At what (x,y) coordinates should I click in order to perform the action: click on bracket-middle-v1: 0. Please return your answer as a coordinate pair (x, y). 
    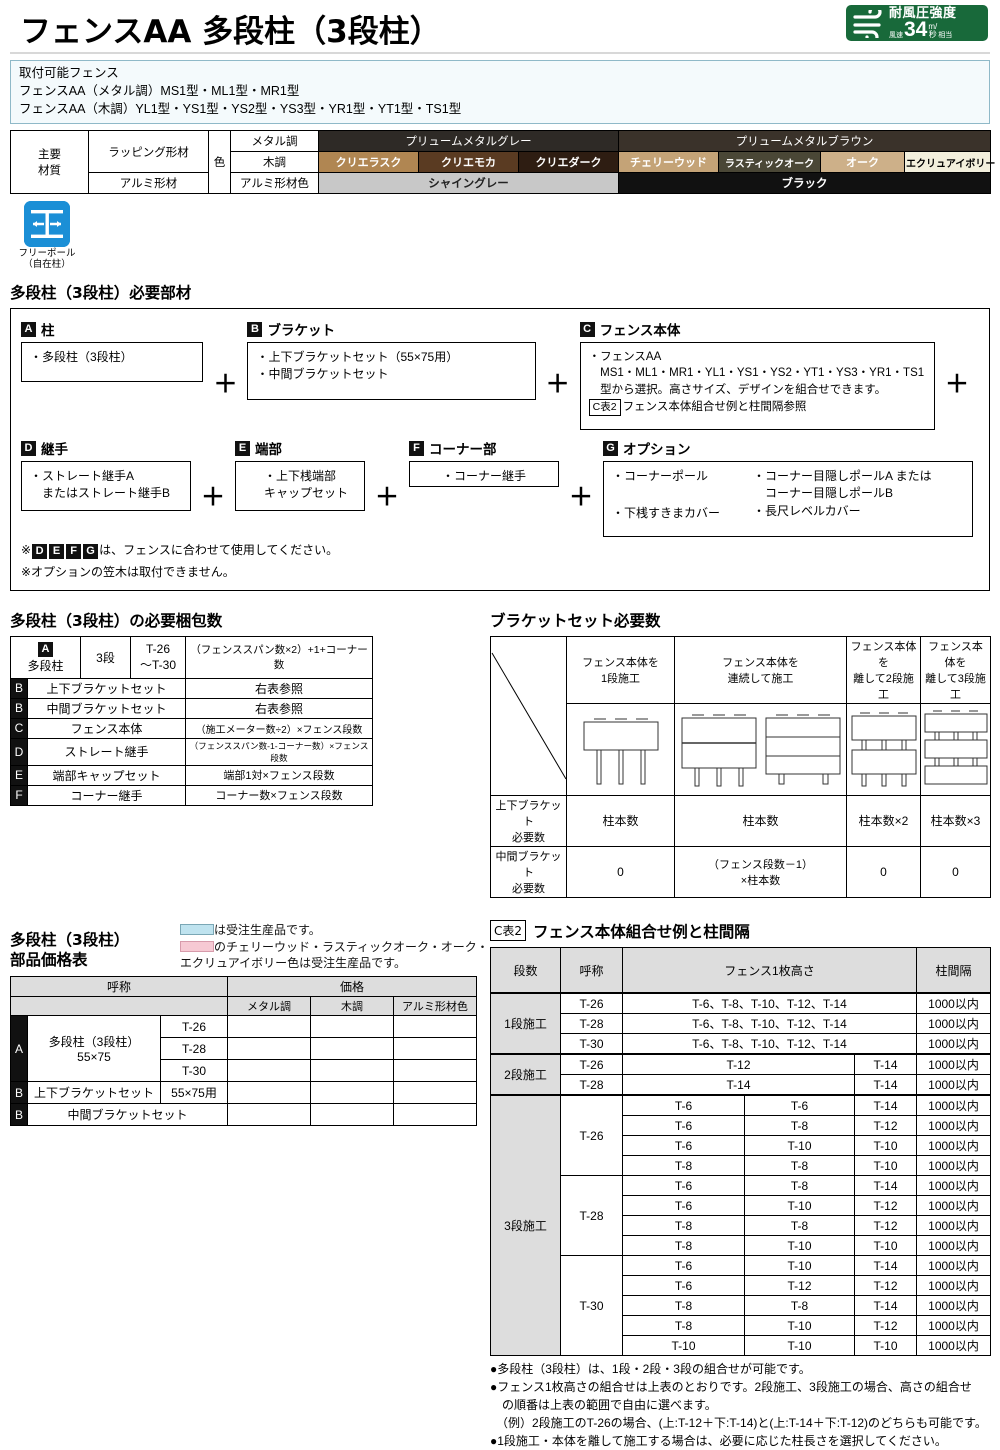
    Looking at the image, I should click on (620, 871).